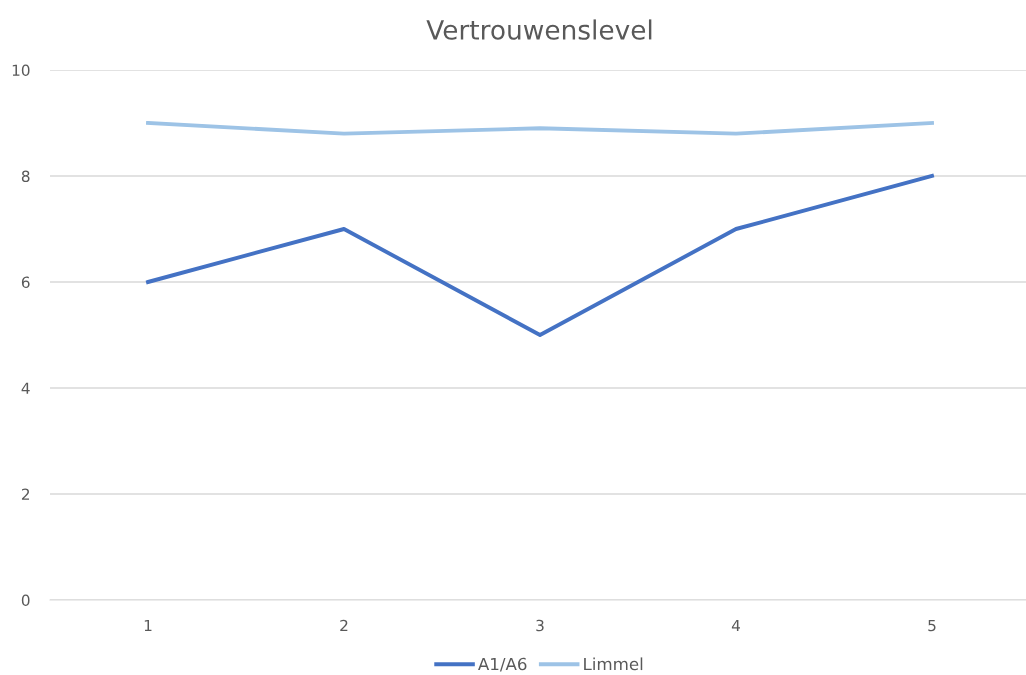 The width and height of the screenshot is (1026, 675). What do you see at coordinates (540, 625) in the screenshot?
I see `x-tick-label: 3` at bounding box center [540, 625].